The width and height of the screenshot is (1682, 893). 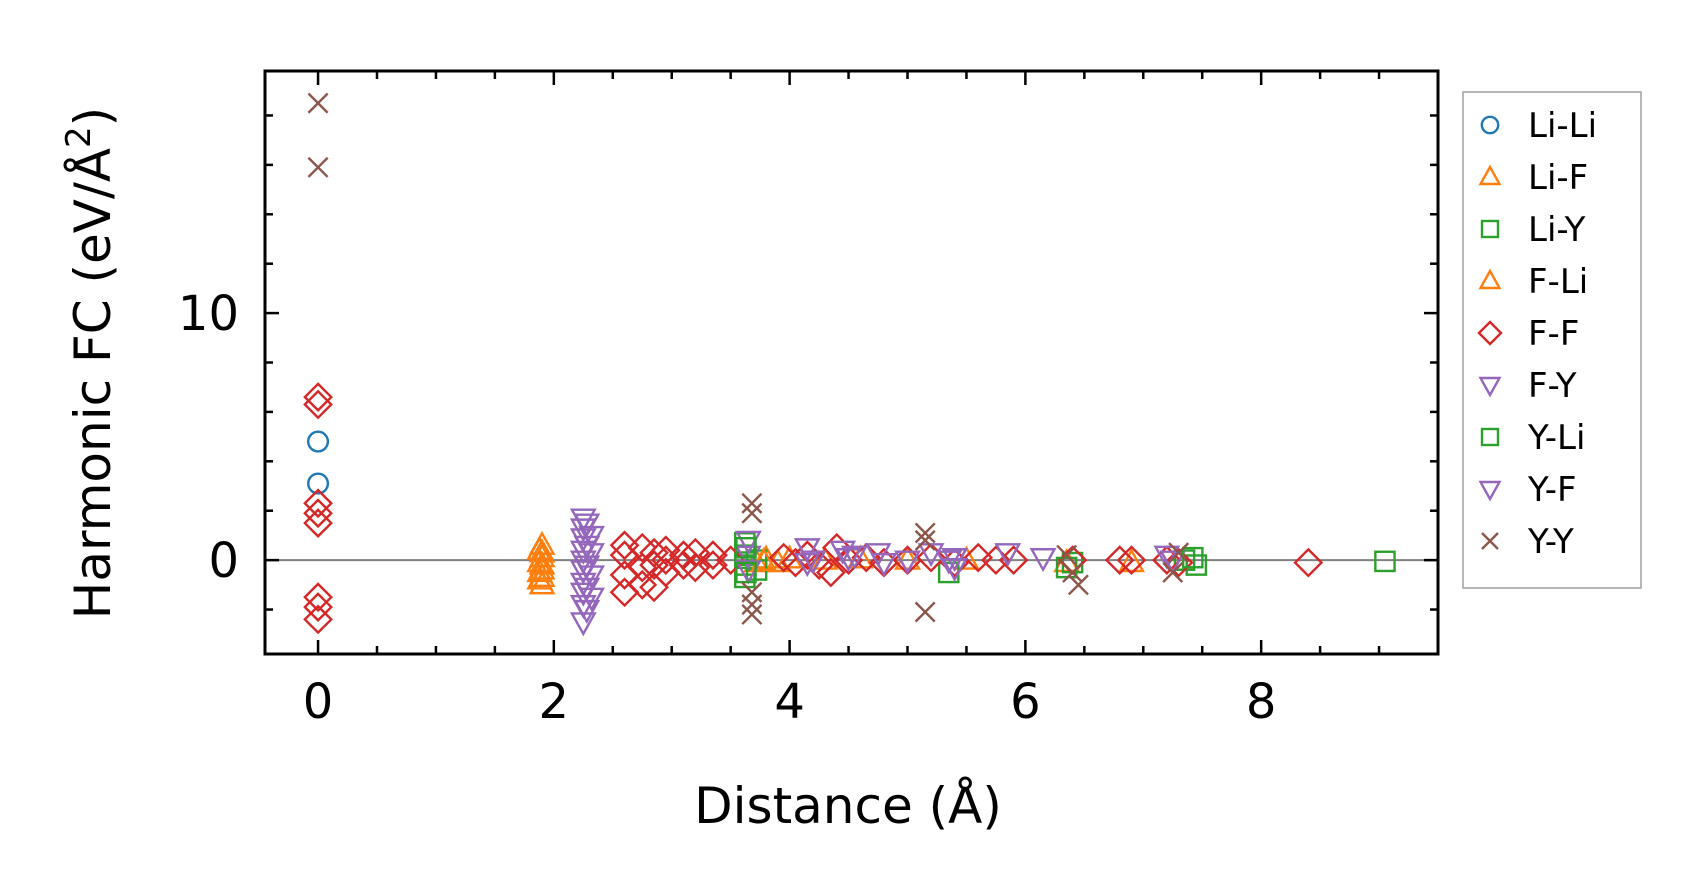 What do you see at coordinates (1550, 542) in the screenshot?
I see `legend-label: Y-Y` at bounding box center [1550, 542].